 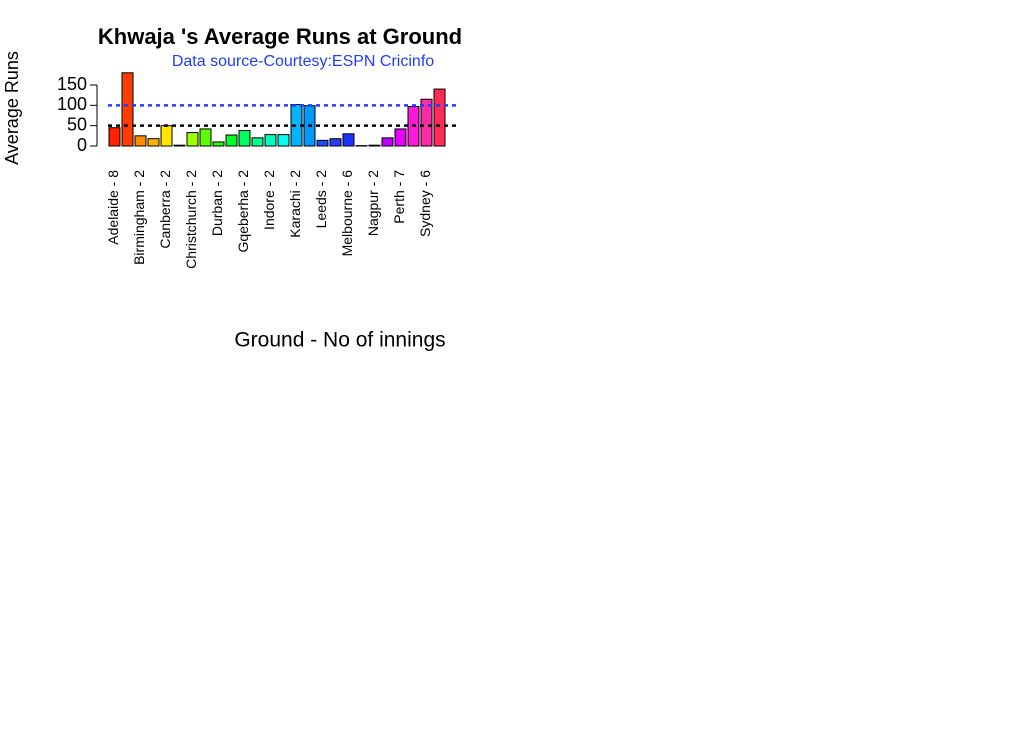 What do you see at coordinates (12, 108) in the screenshot?
I see `y-axis-label: Average Runs` at bounding box center [12, 108].